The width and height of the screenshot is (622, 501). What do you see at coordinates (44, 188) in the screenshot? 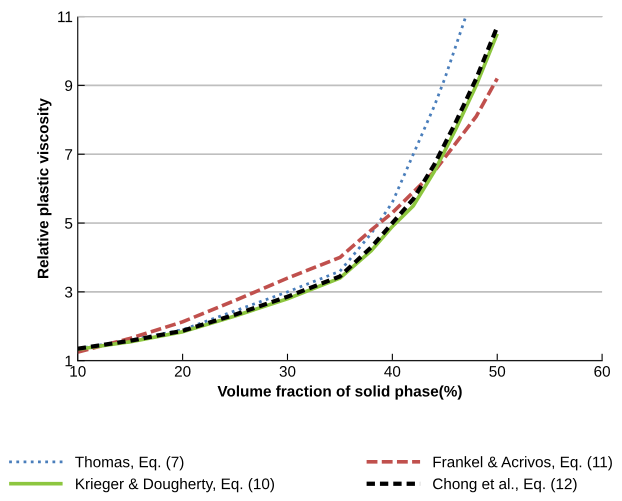
I see `y-axis-title: Relative plastic viscosity` at bounding box center [44, 188].